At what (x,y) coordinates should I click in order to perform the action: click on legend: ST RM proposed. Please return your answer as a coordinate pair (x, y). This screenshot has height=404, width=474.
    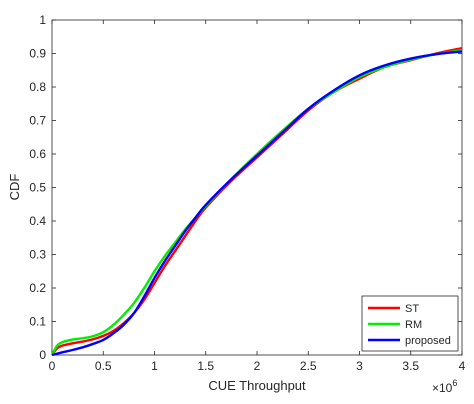
    Looking at the image, I should click on (410, 323).